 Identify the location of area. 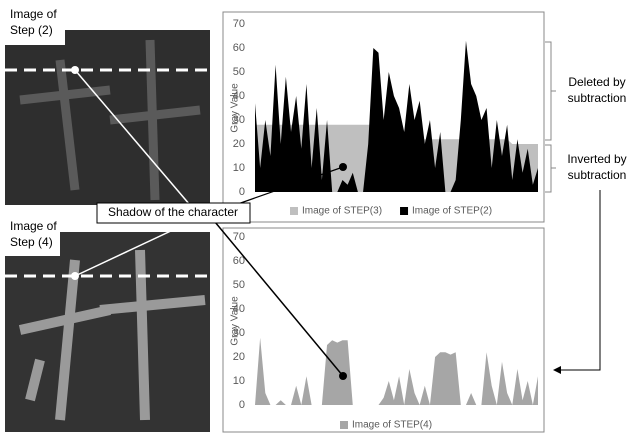
(396, 371).